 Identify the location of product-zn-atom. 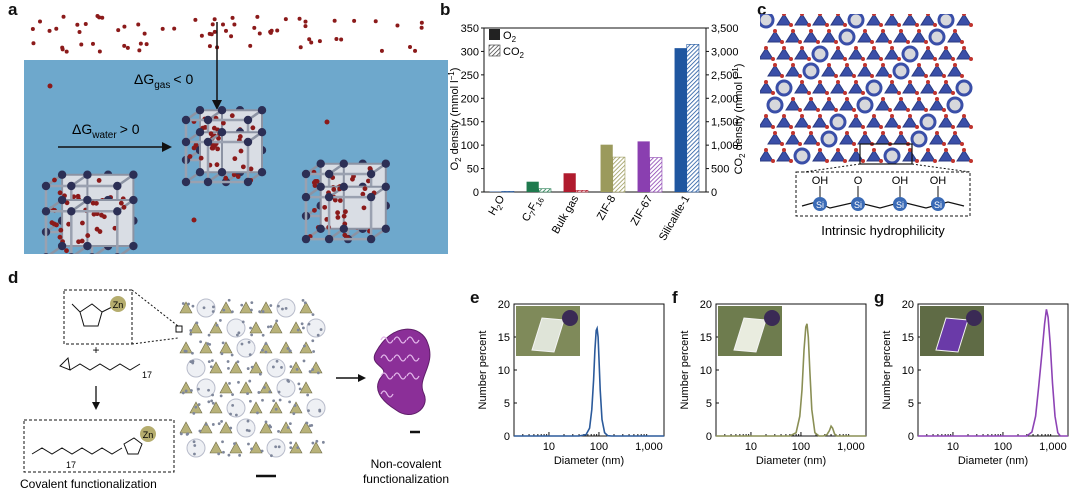
(148, 434).